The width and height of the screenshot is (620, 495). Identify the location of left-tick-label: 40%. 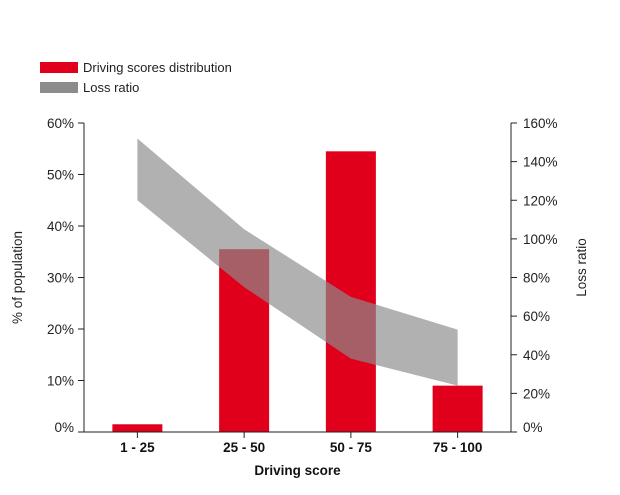
(60, 226).